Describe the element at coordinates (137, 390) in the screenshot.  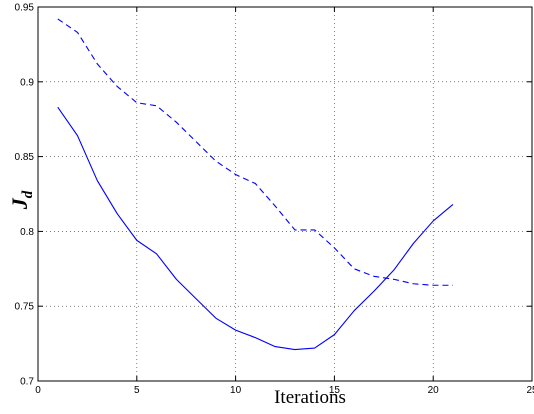
I see `x-tick-label: 5` at that location.